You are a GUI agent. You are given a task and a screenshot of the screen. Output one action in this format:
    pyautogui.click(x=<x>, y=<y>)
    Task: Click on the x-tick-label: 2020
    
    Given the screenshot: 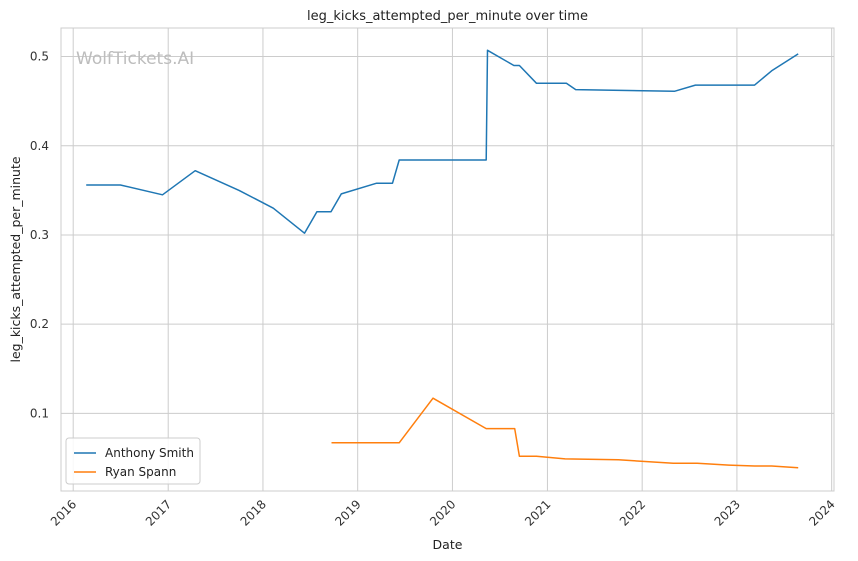 What is the action you would take?
    pyautogui.click(x=442, y=512)
    